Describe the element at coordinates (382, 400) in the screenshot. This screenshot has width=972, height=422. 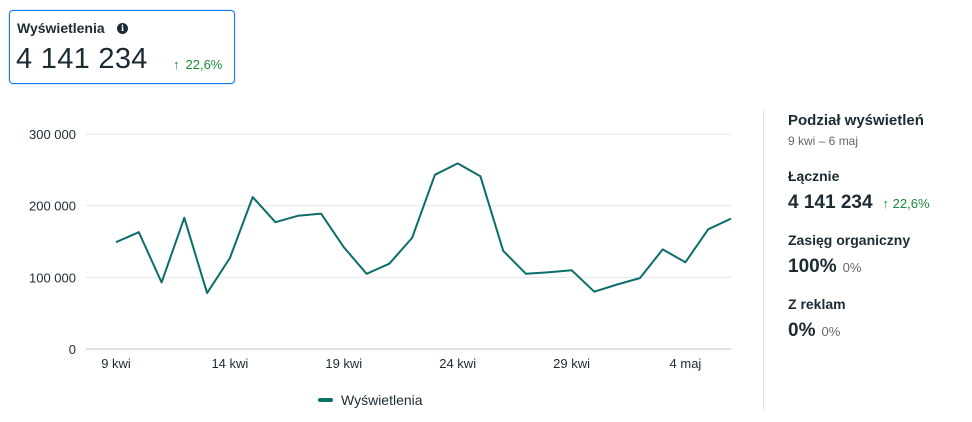
I see `legend-label: Wyświetlenia` at that location.